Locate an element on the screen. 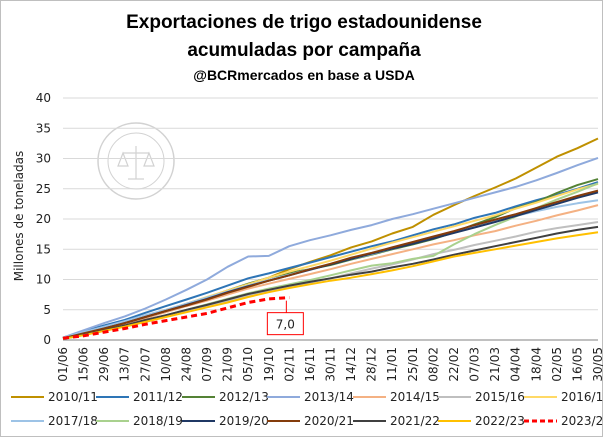  x-tick-label: 15/06 is located at coordinates (84, 364).